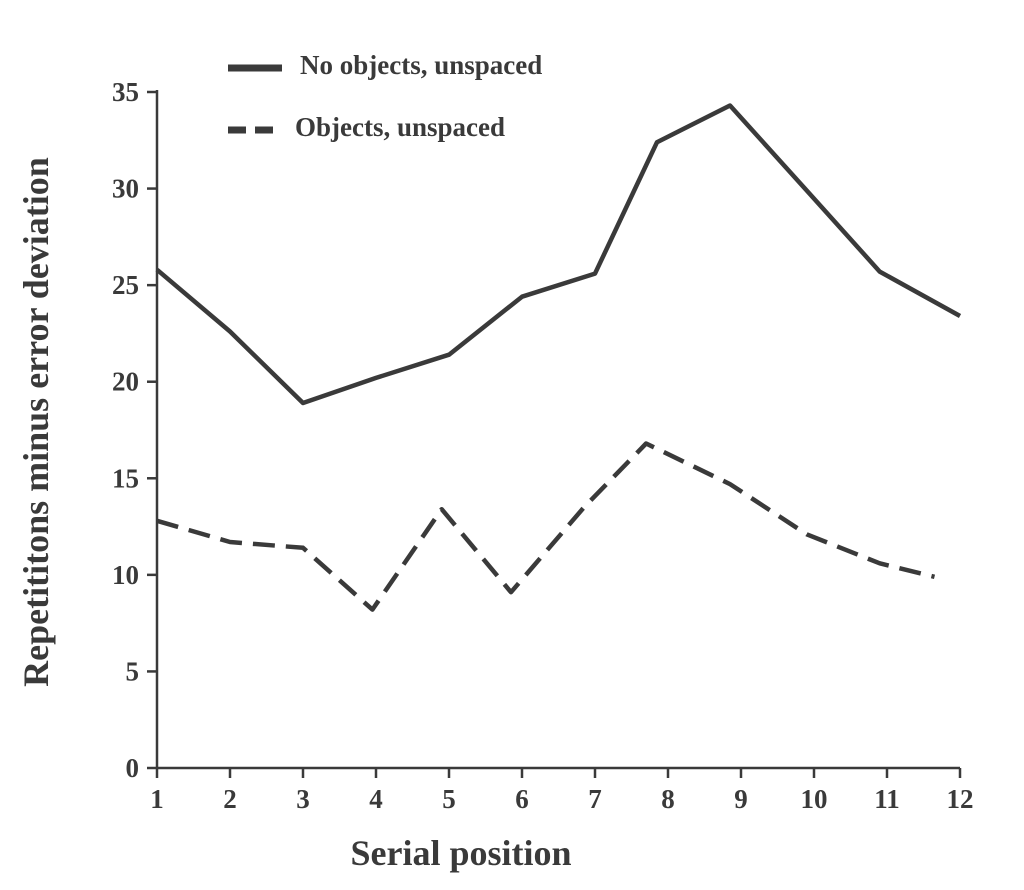 The width and height of the screenshot is (1024, 890). Describe the element at coordinates (125, 478) in the screenshot. I see `y-tick-label: 15` at that location.